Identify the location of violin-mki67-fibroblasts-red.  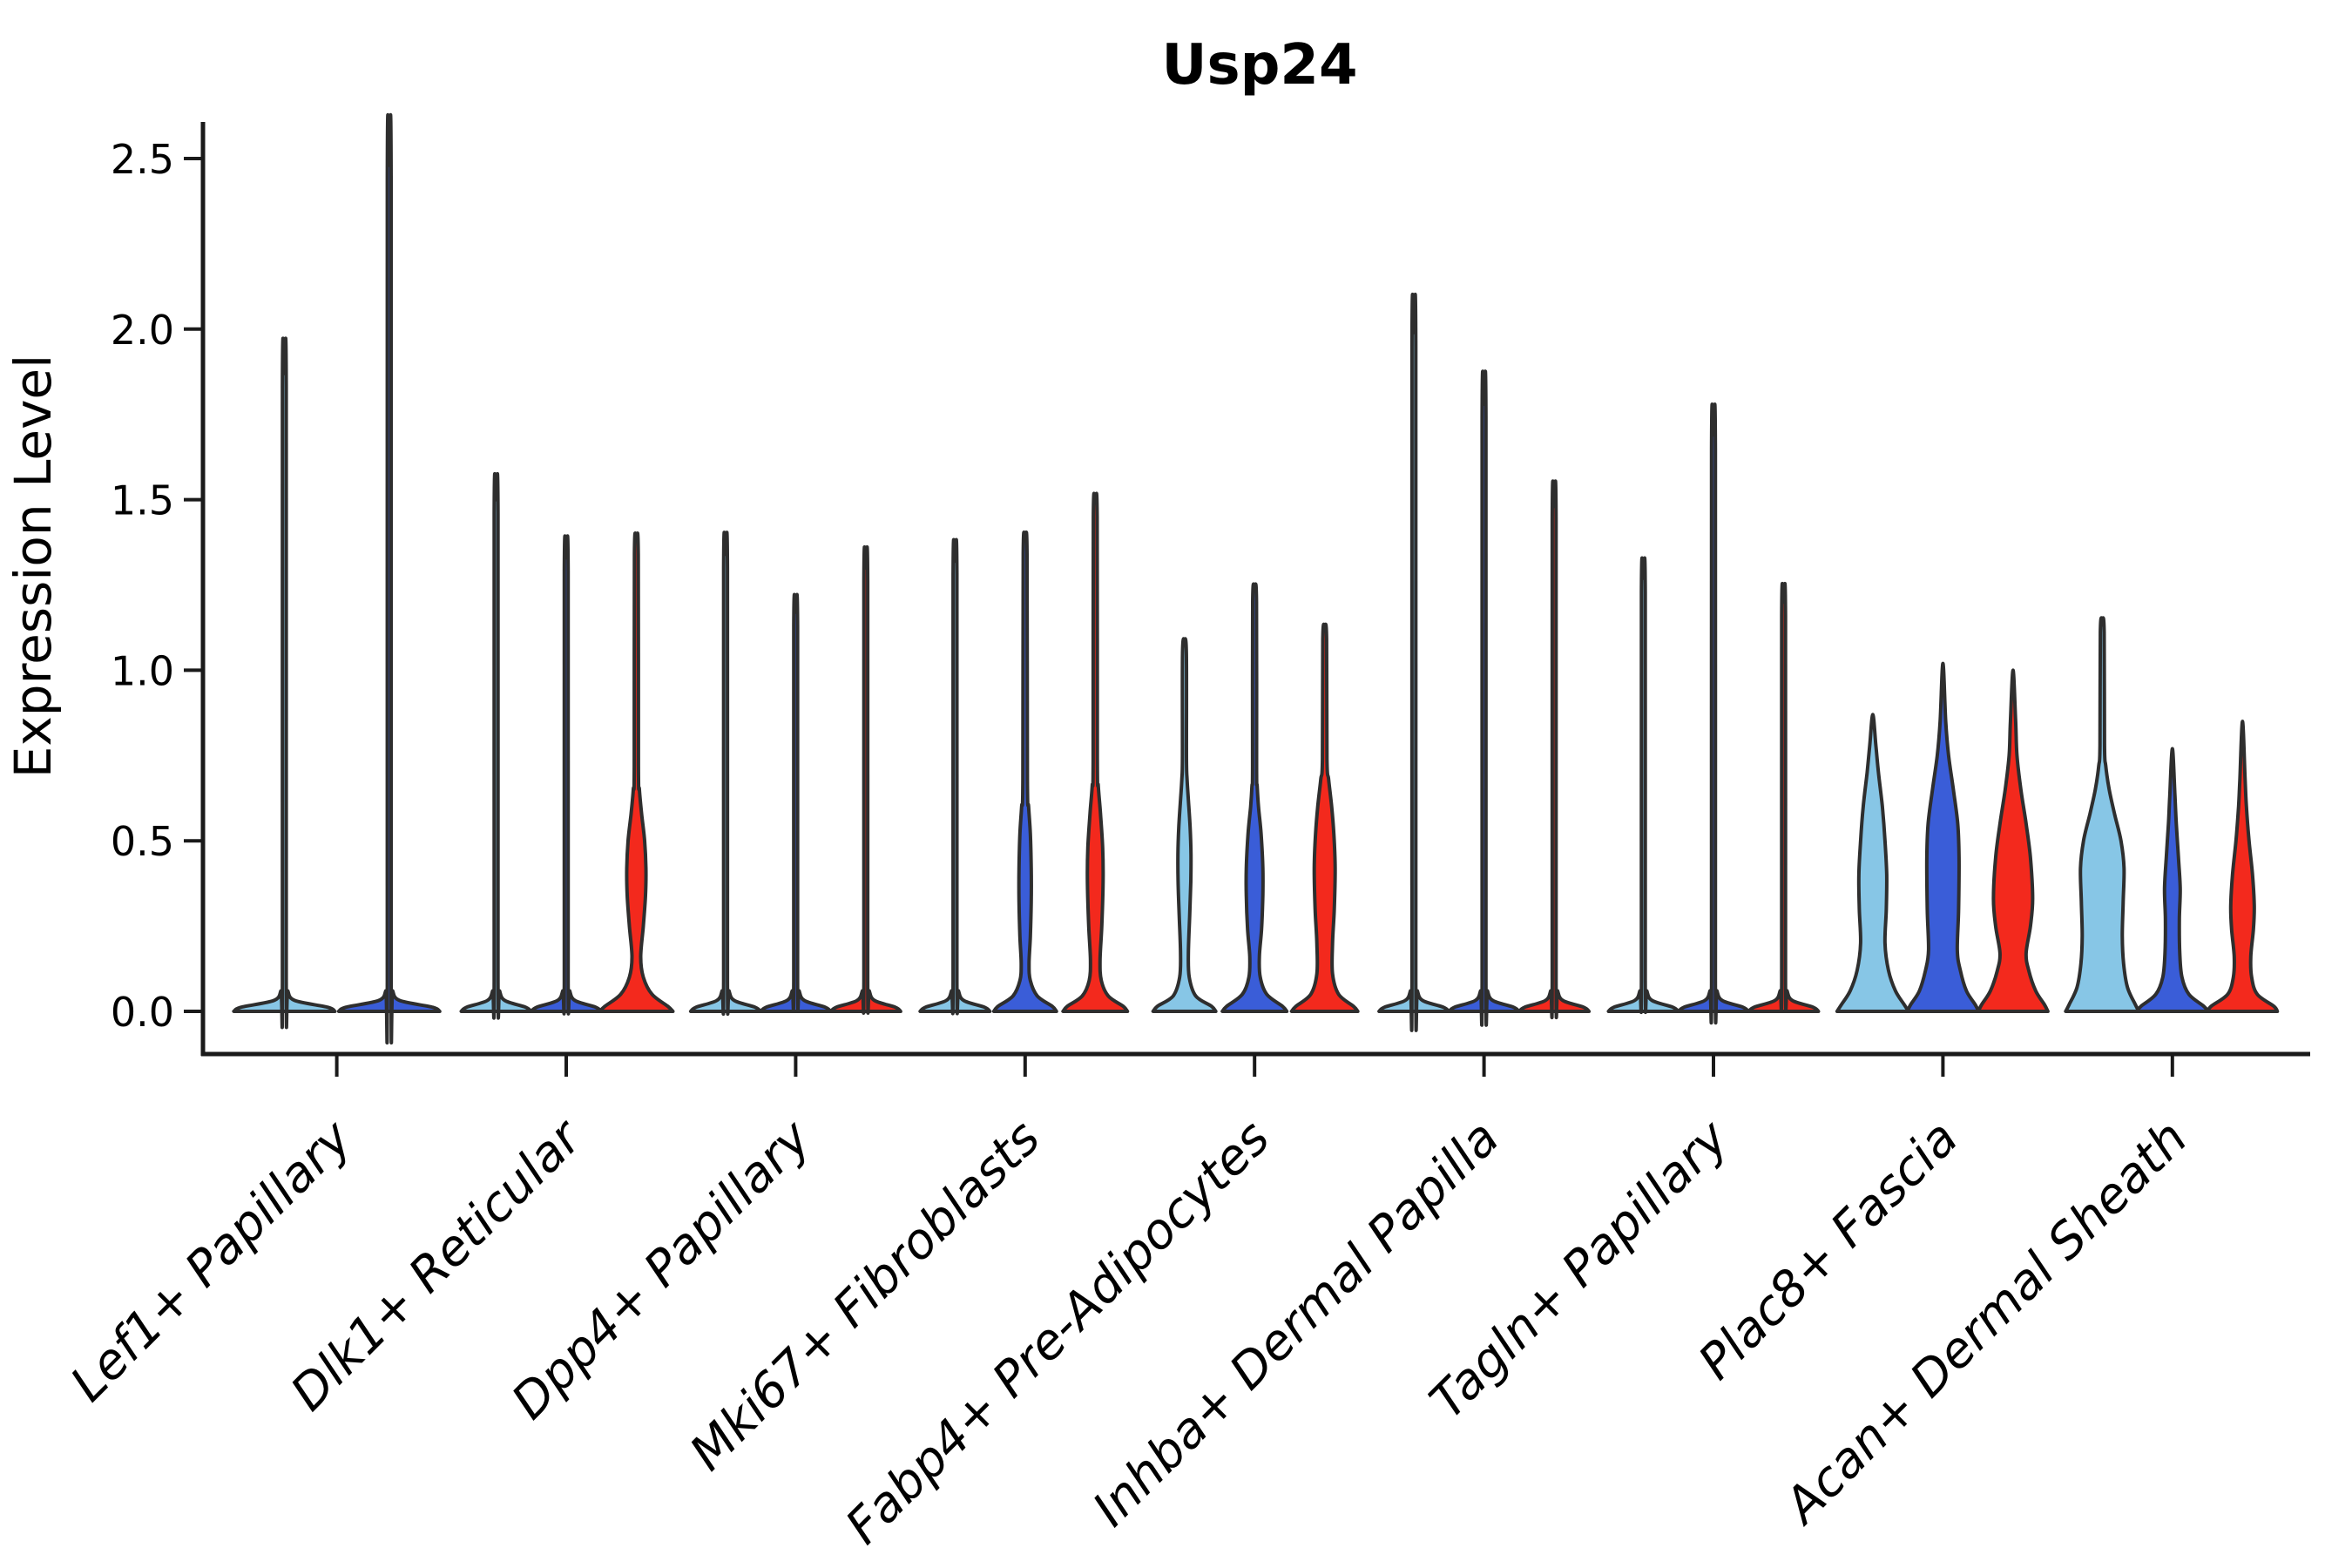
(1095, 752).